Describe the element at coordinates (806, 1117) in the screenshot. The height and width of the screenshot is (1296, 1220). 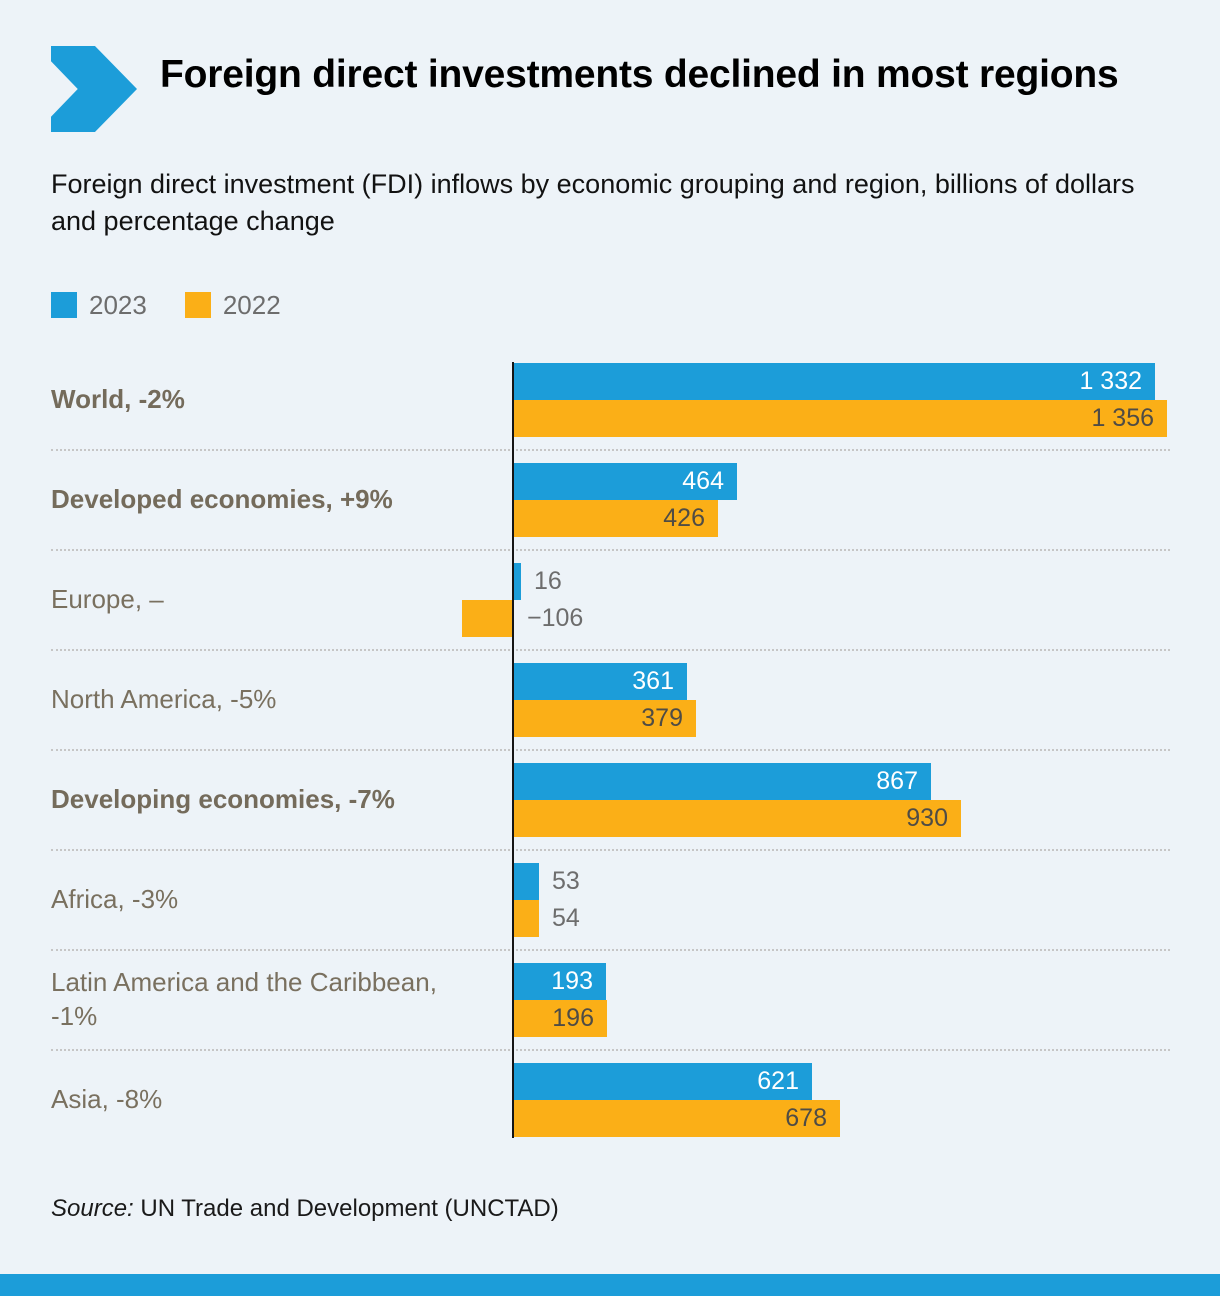
I see `value-label: 678` at that location.